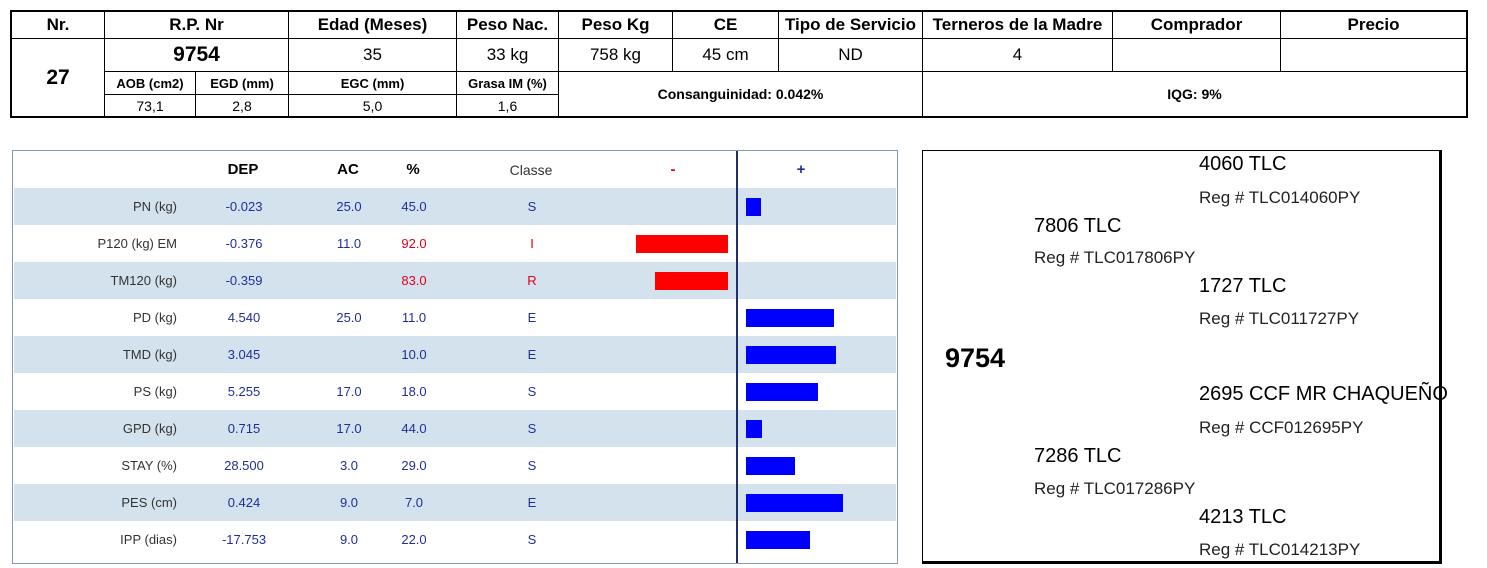  Describe the element at coordinates (349, 206) in the screenshot. I see `ac-value: 25.0` at that location.